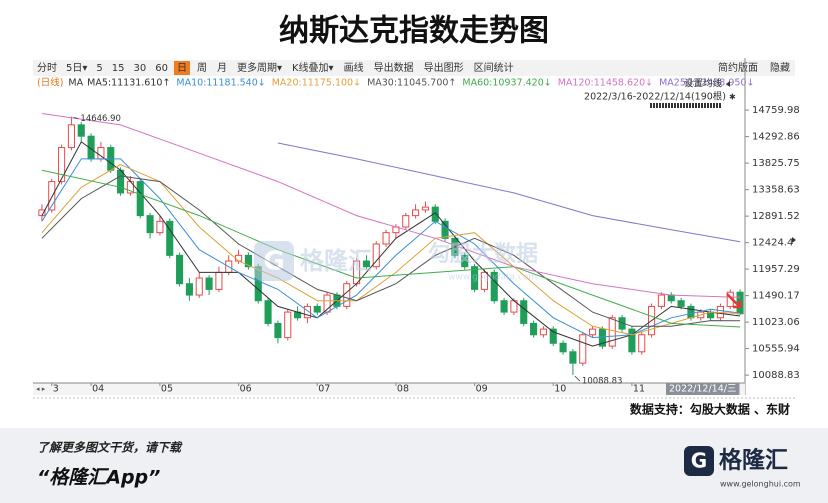 This screenshot has height=503, width=828. Describe the element at coordinates (182, 68) in the screenshot. I see `toolbar-item: 日` at that location.